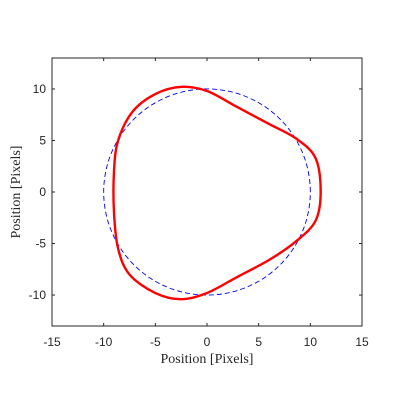 The height and width of the screenshot is (400, 400). Describe the element at coordinates (362, 342) in the screenshot. I see `x-tick-label: 15` at that location.